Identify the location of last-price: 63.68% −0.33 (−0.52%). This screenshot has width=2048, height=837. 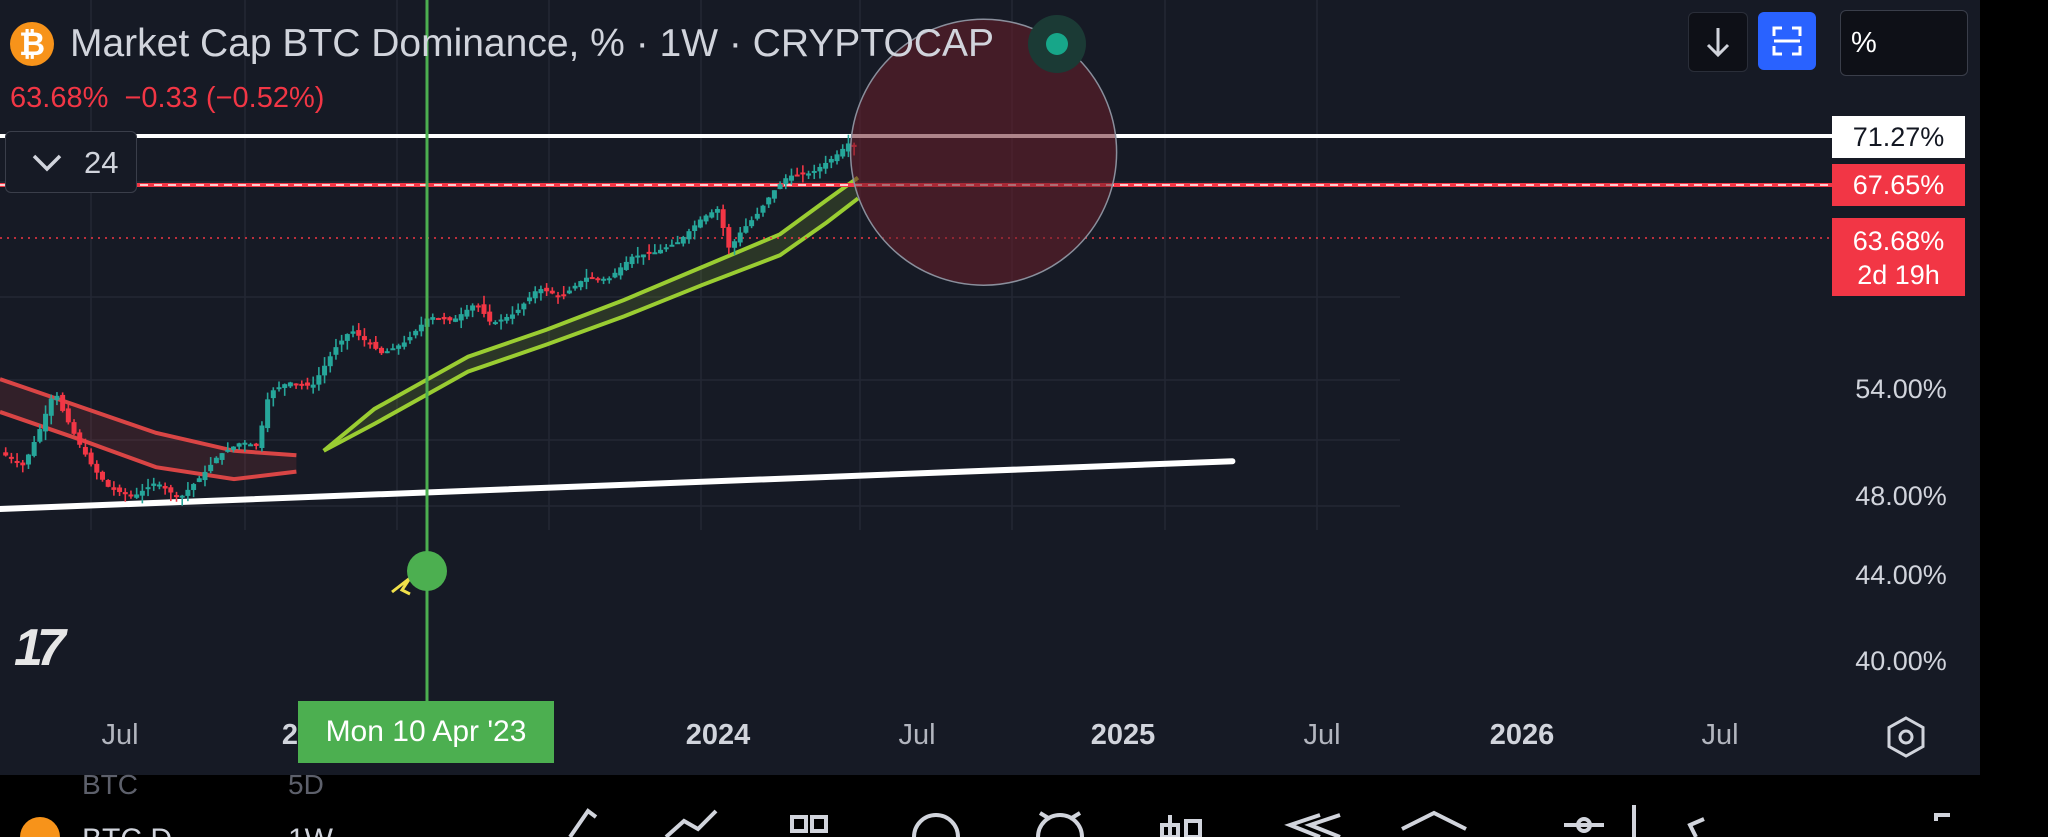
(167, 98).